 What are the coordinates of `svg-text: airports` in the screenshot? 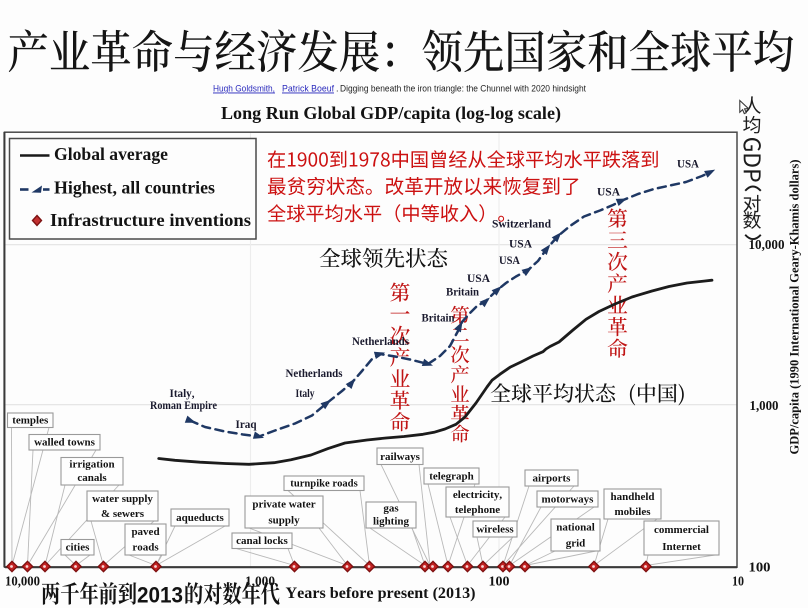 It's located at (552, 479).